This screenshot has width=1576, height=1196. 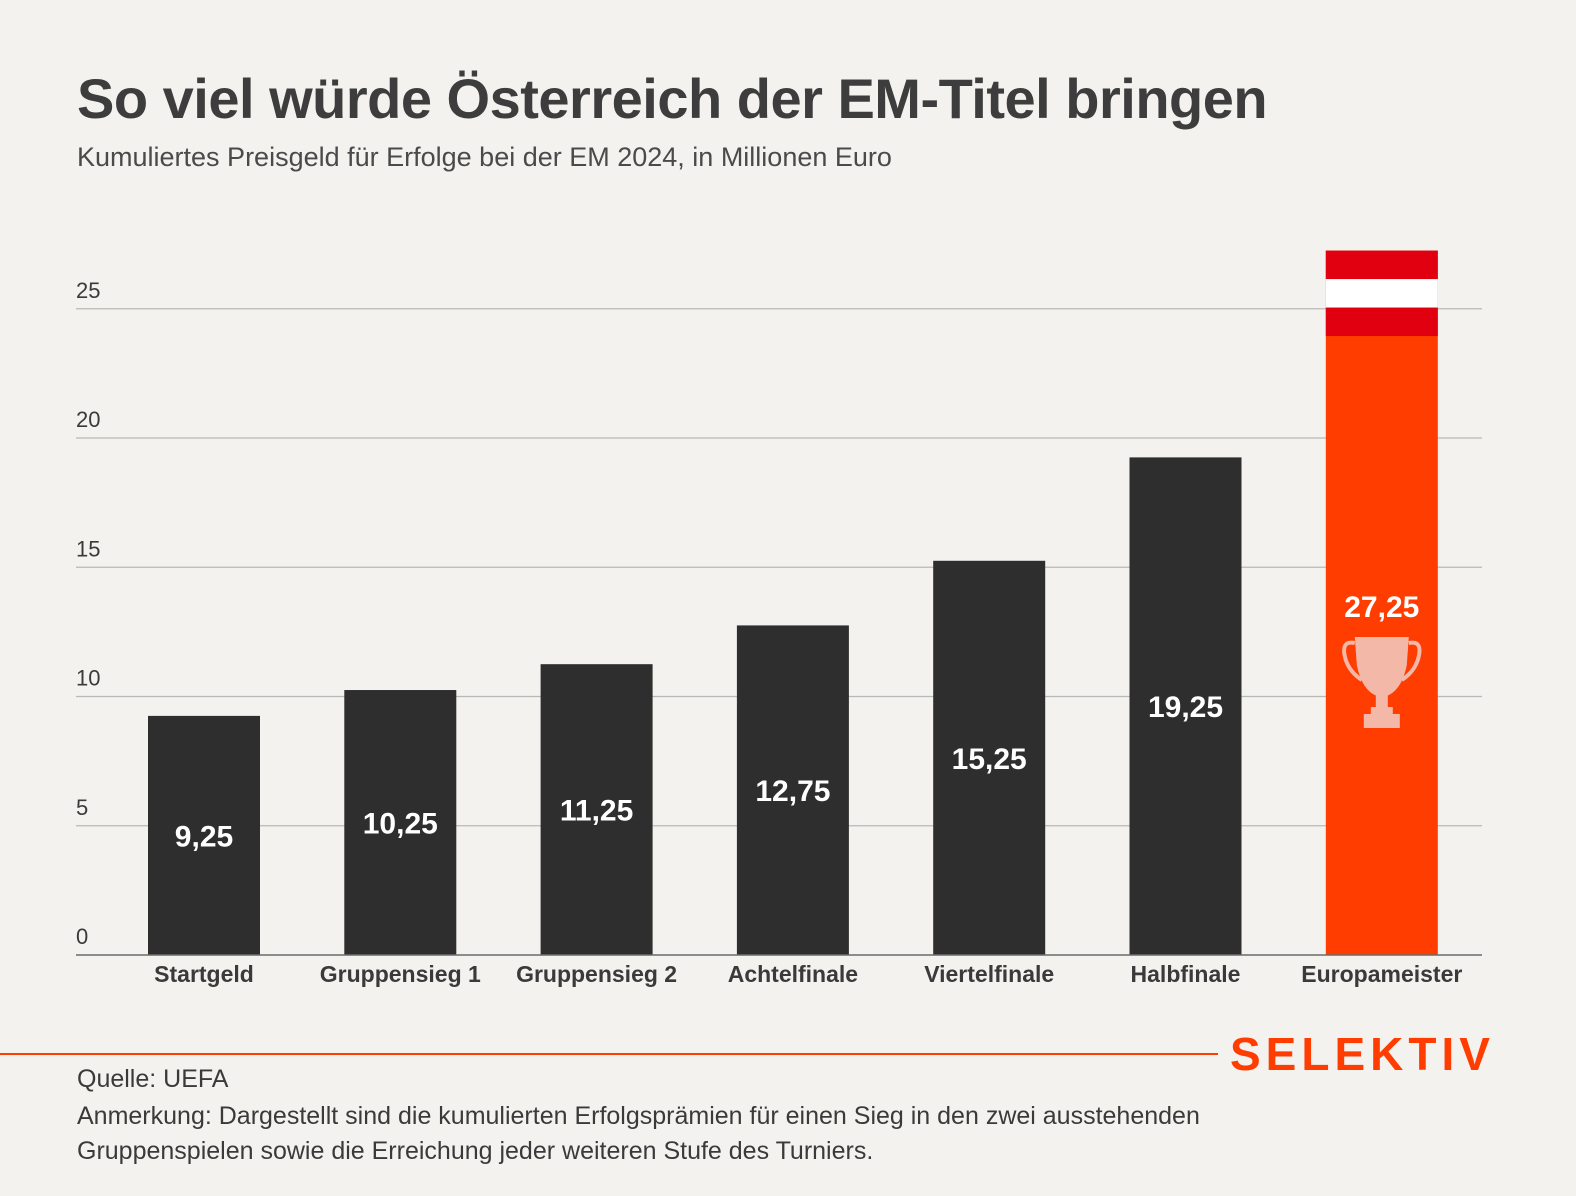 What do you see at coordinates (88, 548) in the screenshot?
I see `y-tick-label: 15` at bounding box center [88, 548].